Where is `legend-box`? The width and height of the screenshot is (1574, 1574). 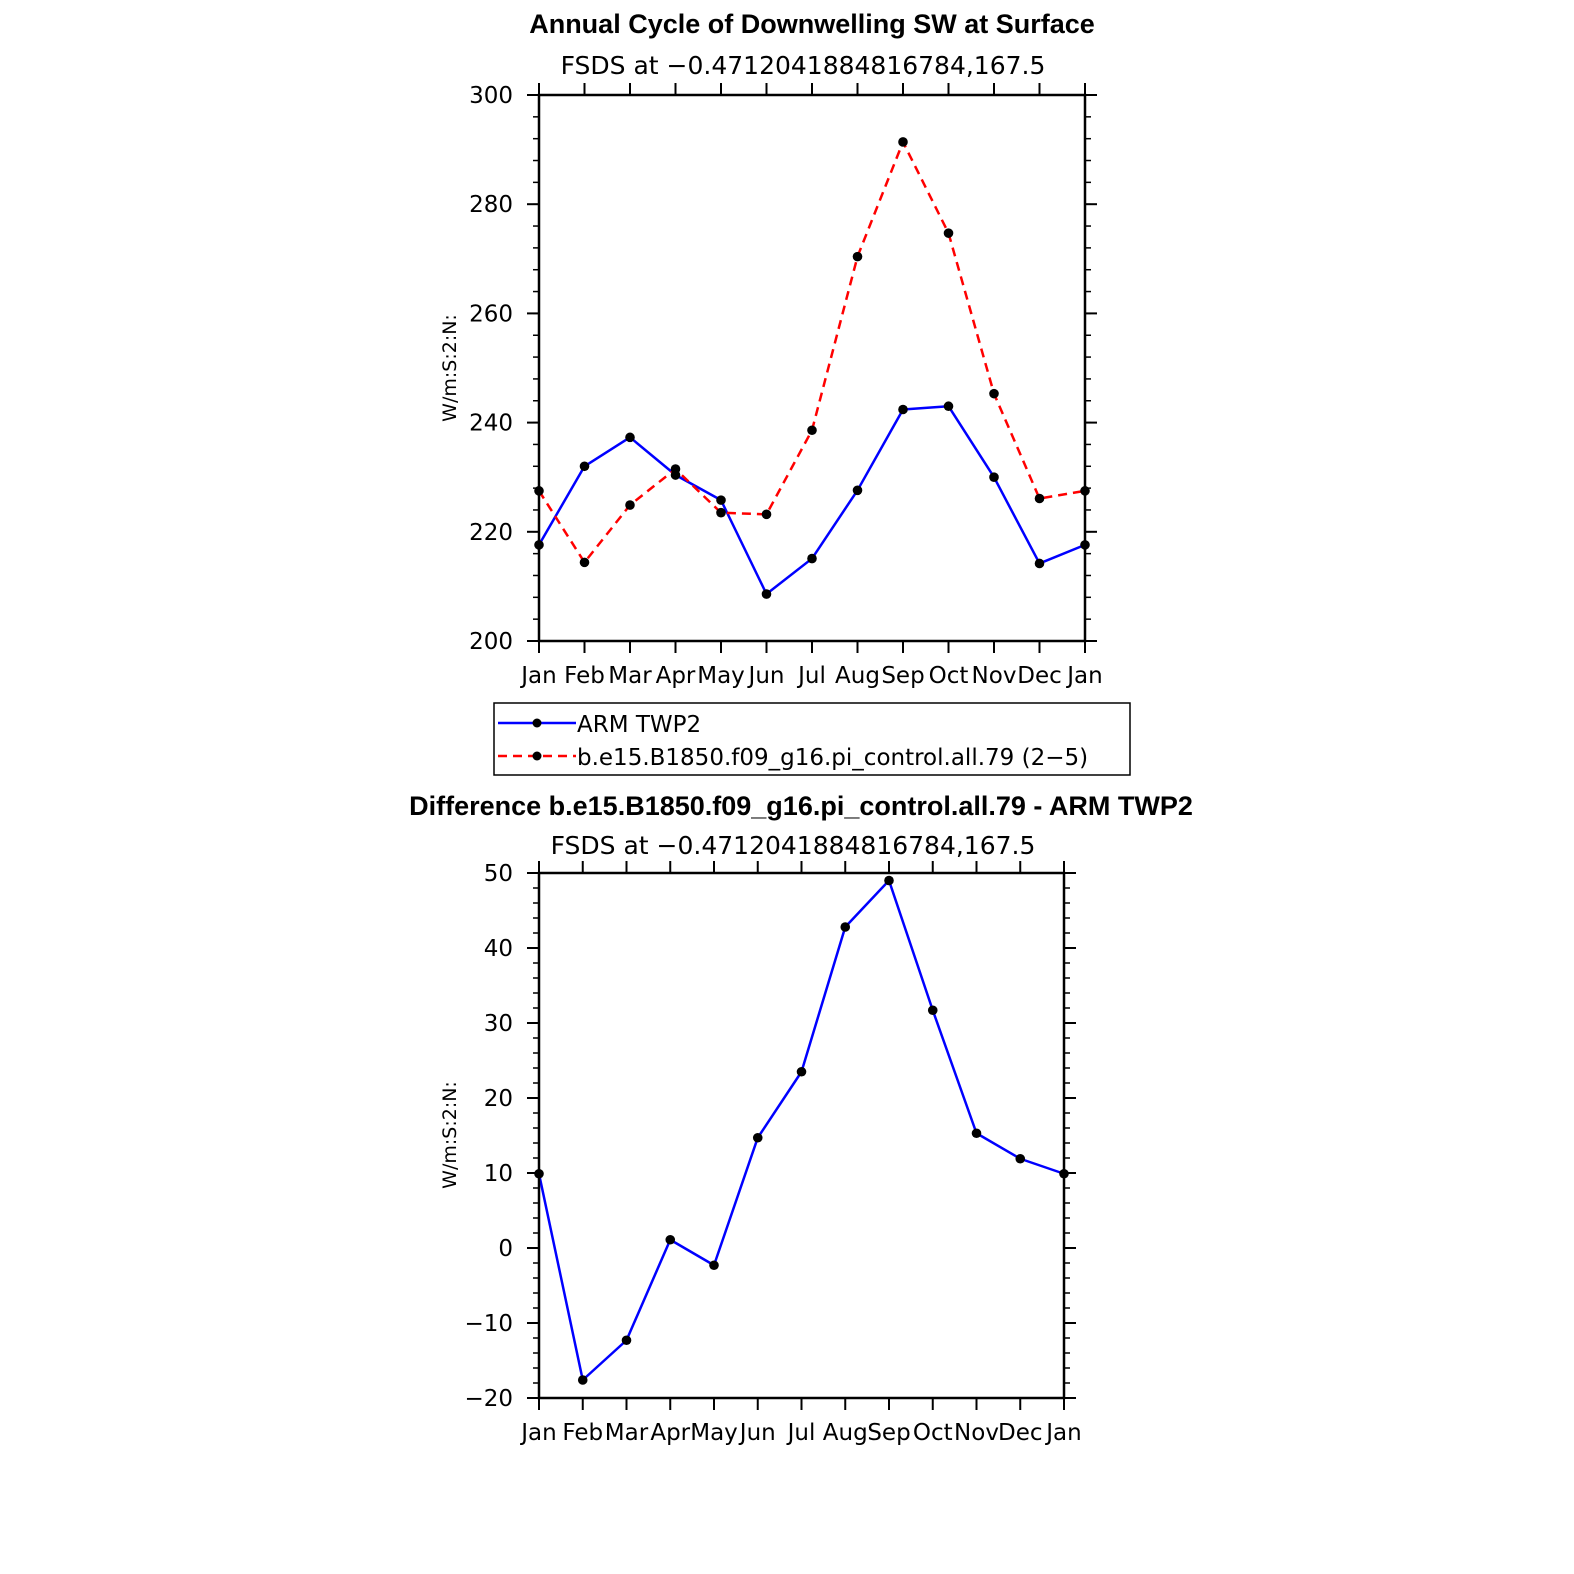 legend-box is located at coordinates (812, 739).